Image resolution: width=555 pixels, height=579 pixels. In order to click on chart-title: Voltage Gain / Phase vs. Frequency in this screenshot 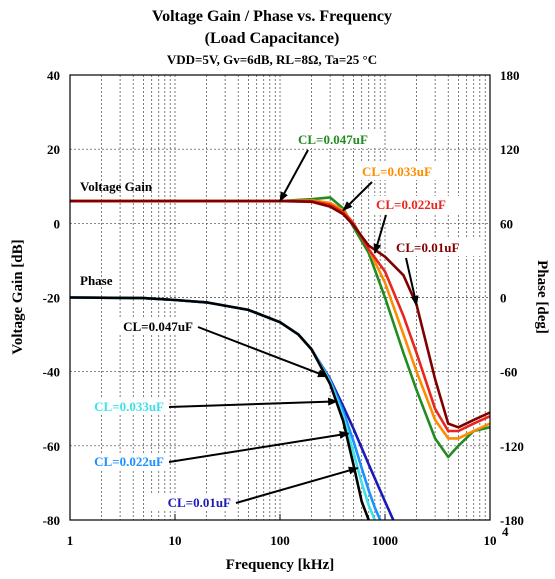, I will do `click(272, 16)`.